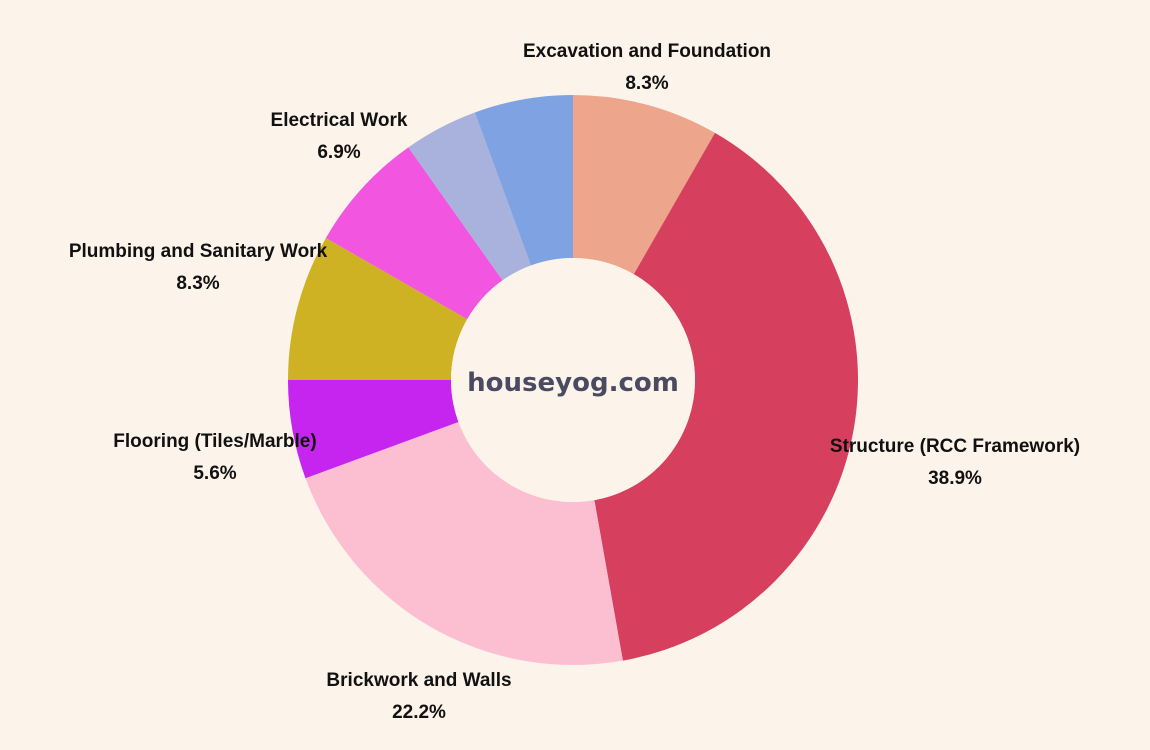 The height and width of the screenshot is (750, 1150). I want to click on center-watermark: houseyog.com, so click(573, 383).